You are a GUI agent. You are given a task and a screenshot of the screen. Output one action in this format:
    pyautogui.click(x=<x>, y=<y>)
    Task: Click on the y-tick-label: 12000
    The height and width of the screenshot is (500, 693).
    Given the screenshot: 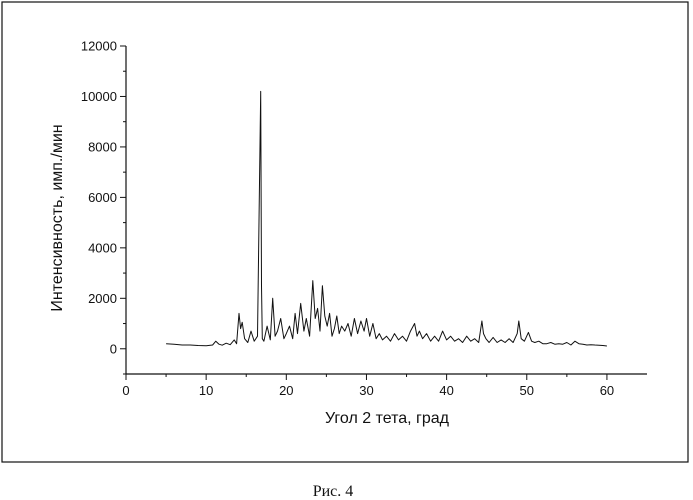 What is the action you would take?
    pyautogui.click(x=99, y=46)
    